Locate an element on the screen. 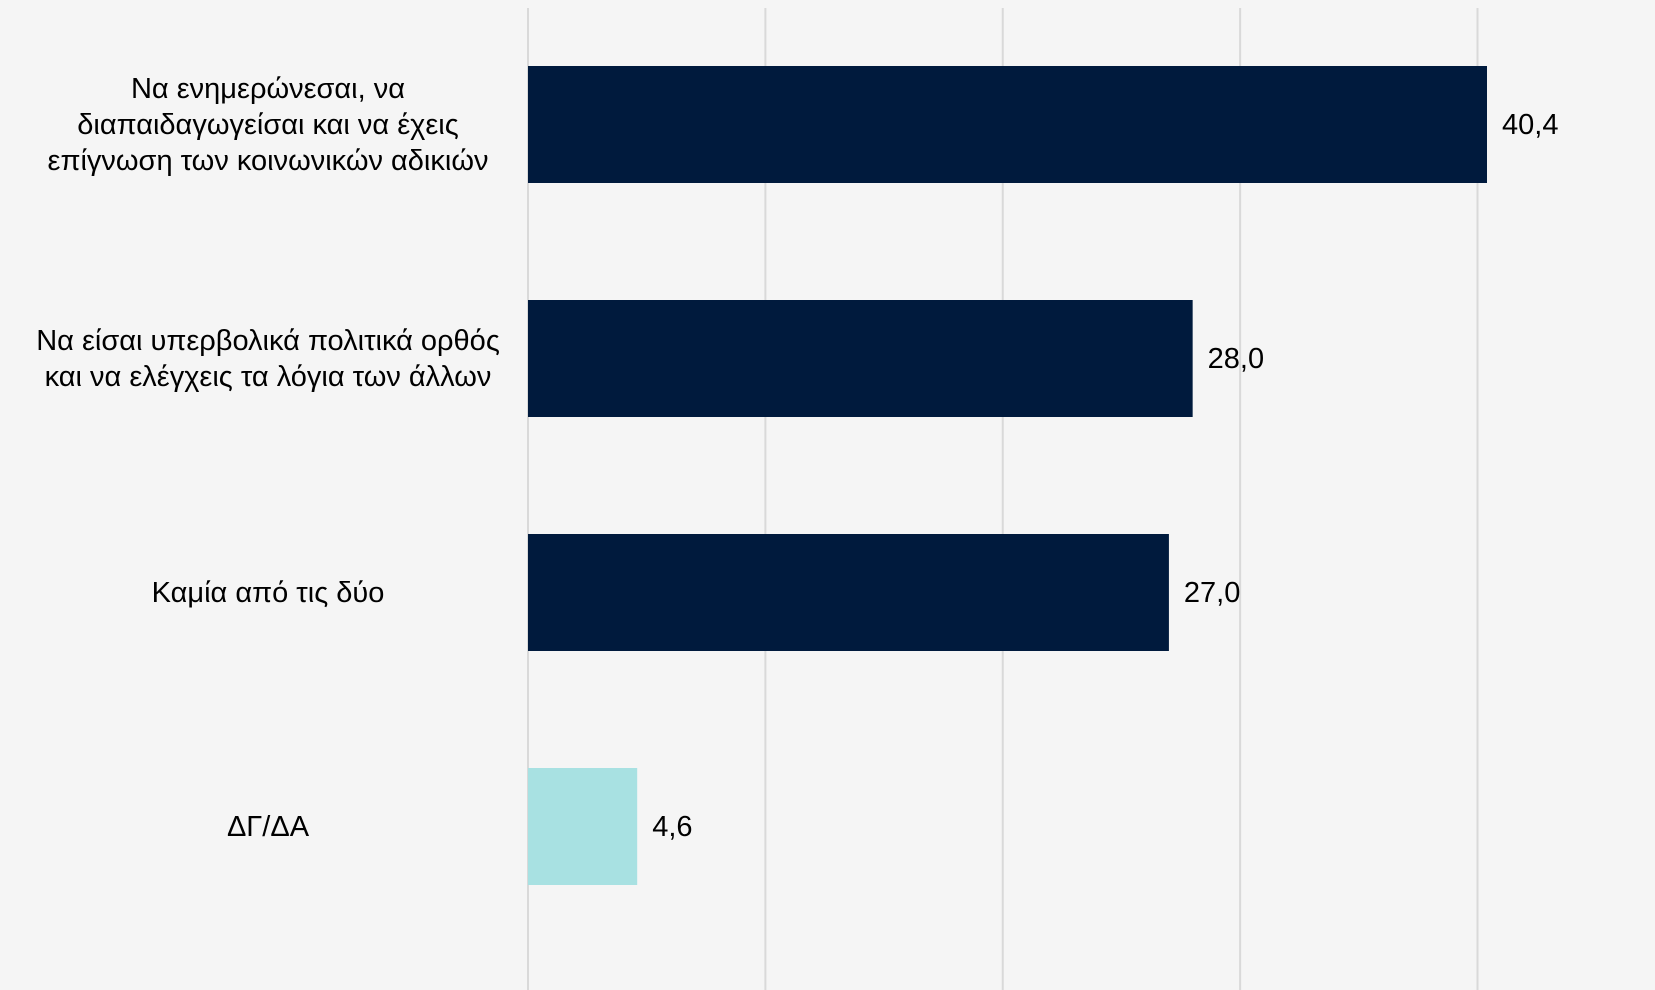  category-label-line: διαπαιδαγωγείσαι και να έχεις is located at coordinates (268, 124).